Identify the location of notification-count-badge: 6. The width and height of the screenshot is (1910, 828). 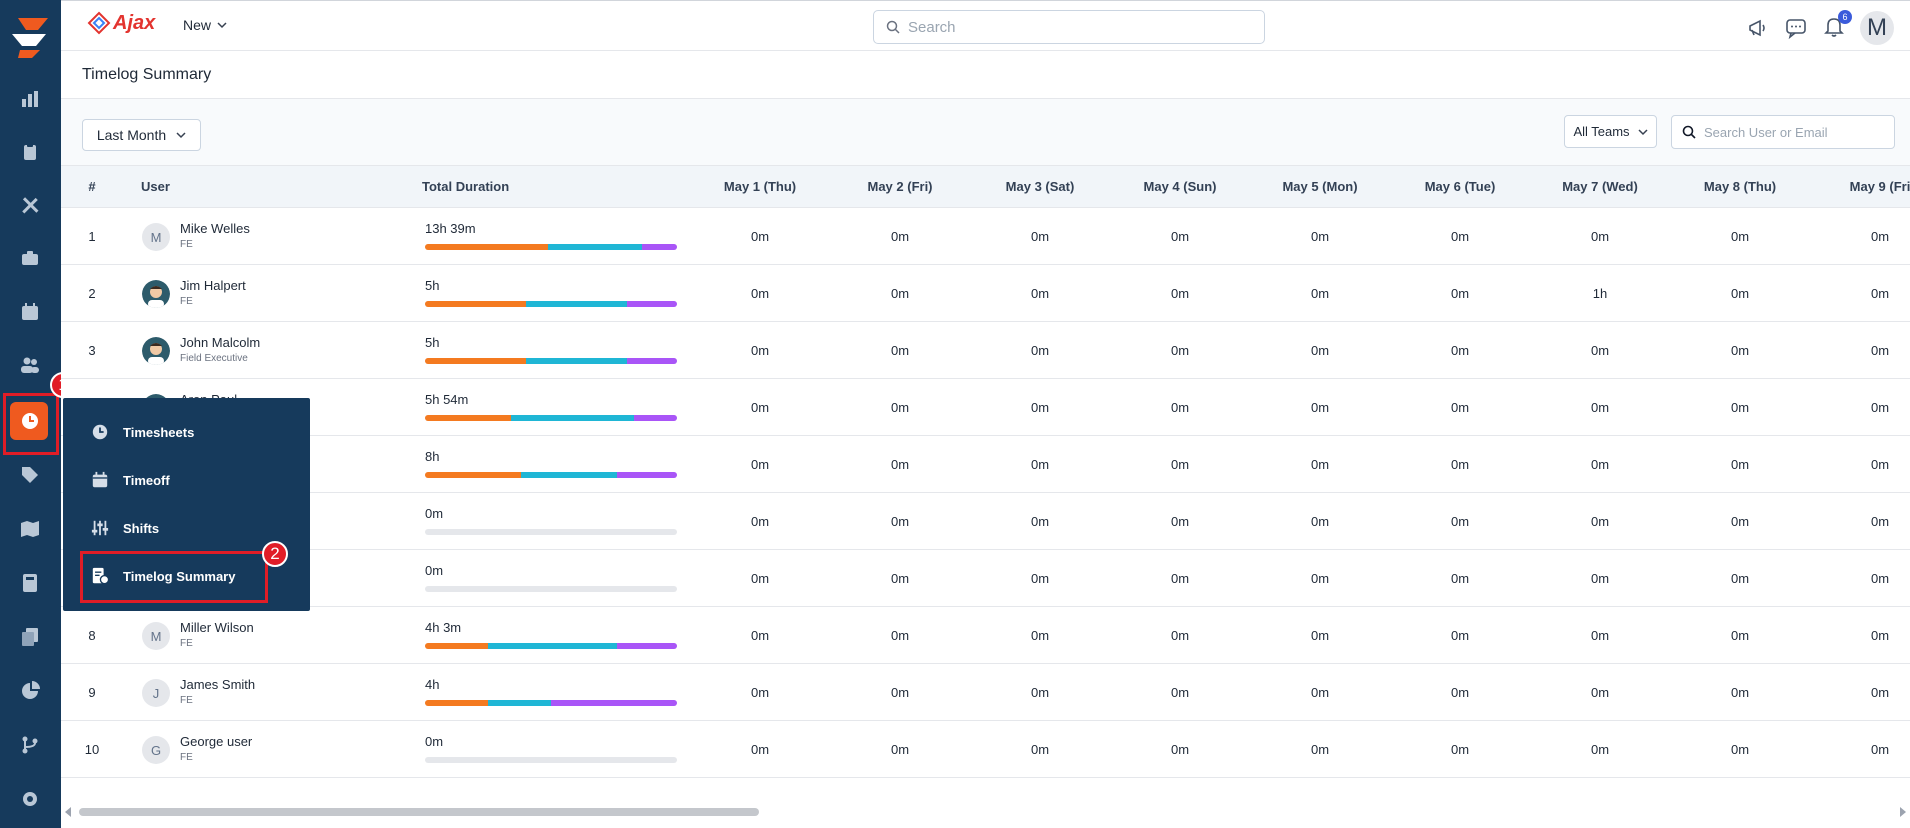
(1845, 16).